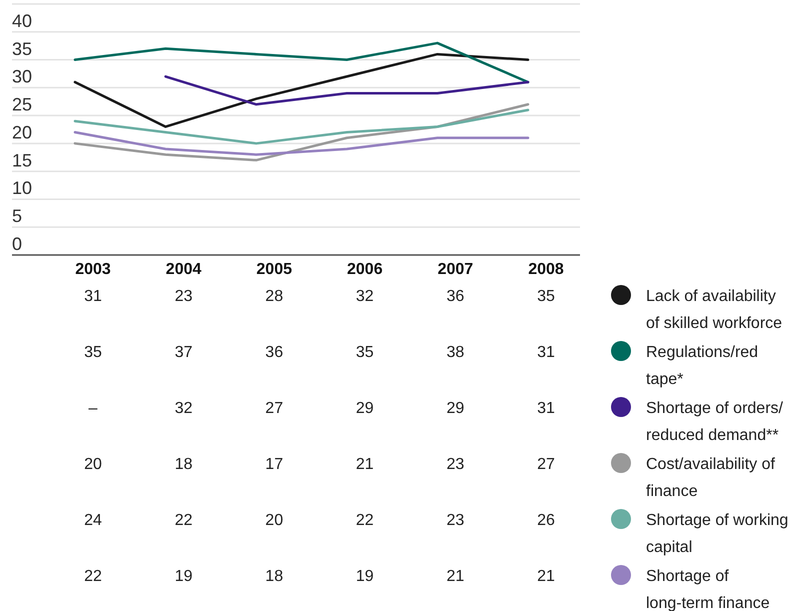 The image size is (790, 611). Describe the element at coordinates (708, 589) in the screenshot. I see `legend-label: Shortage of long-term finance` at that location.